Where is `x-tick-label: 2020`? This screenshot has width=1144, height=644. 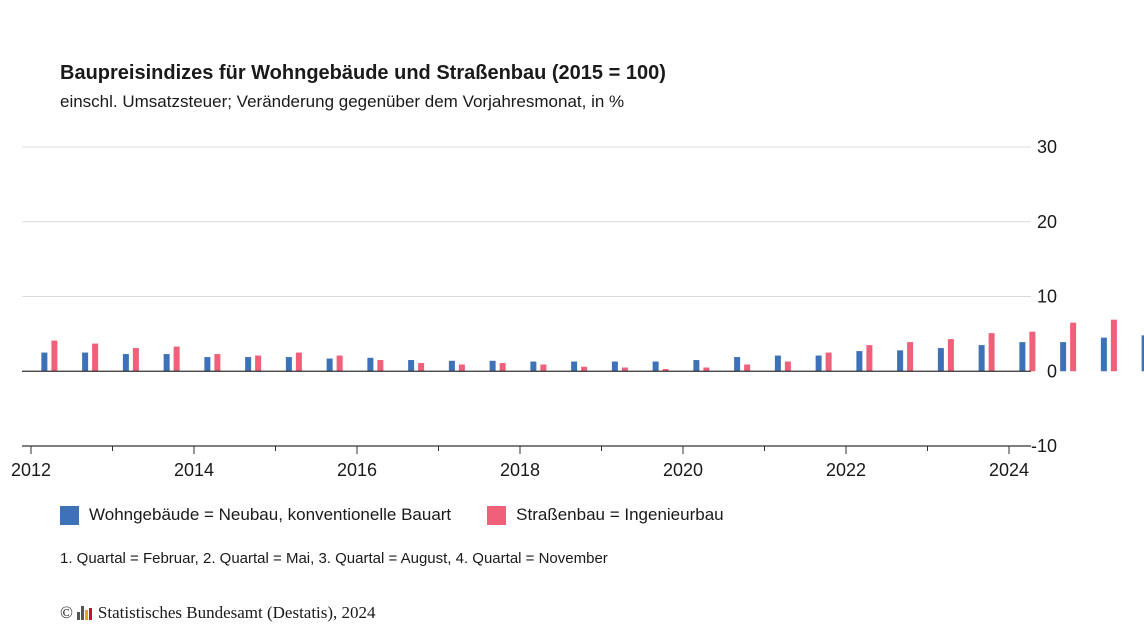 x-tick-label: 2020 is located at coordinates (683, 470).